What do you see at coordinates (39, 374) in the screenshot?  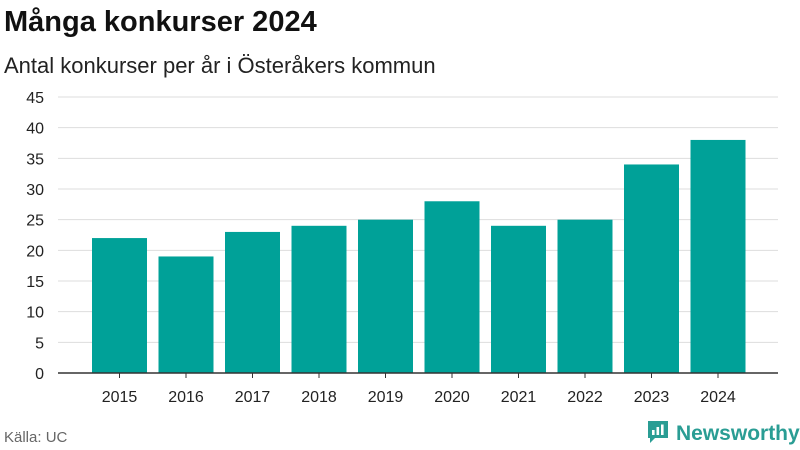 I see `y-tick-label: 0` at bounding box center [39, 374].